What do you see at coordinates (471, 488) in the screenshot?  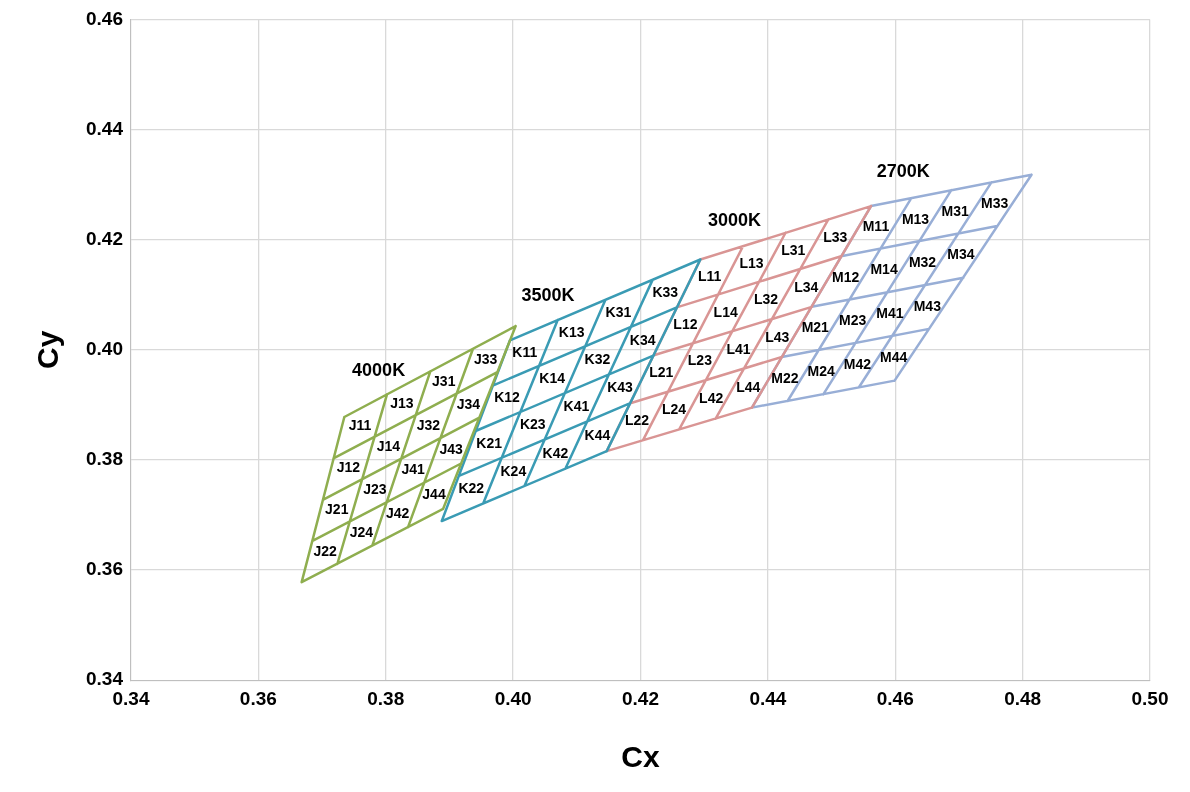 I see `annotation: K22` at bounding box center [471, 488].